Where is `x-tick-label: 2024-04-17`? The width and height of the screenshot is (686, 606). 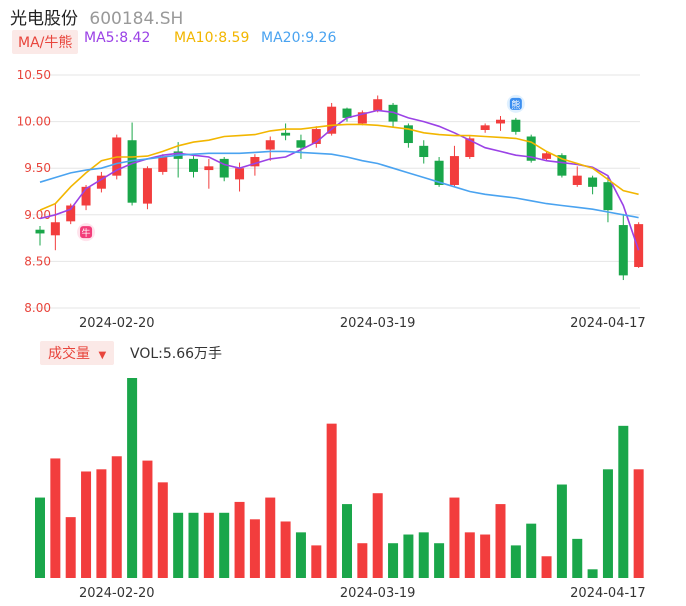 x-tick-label: 2024-04-17 is located at coordinates (608, 323).